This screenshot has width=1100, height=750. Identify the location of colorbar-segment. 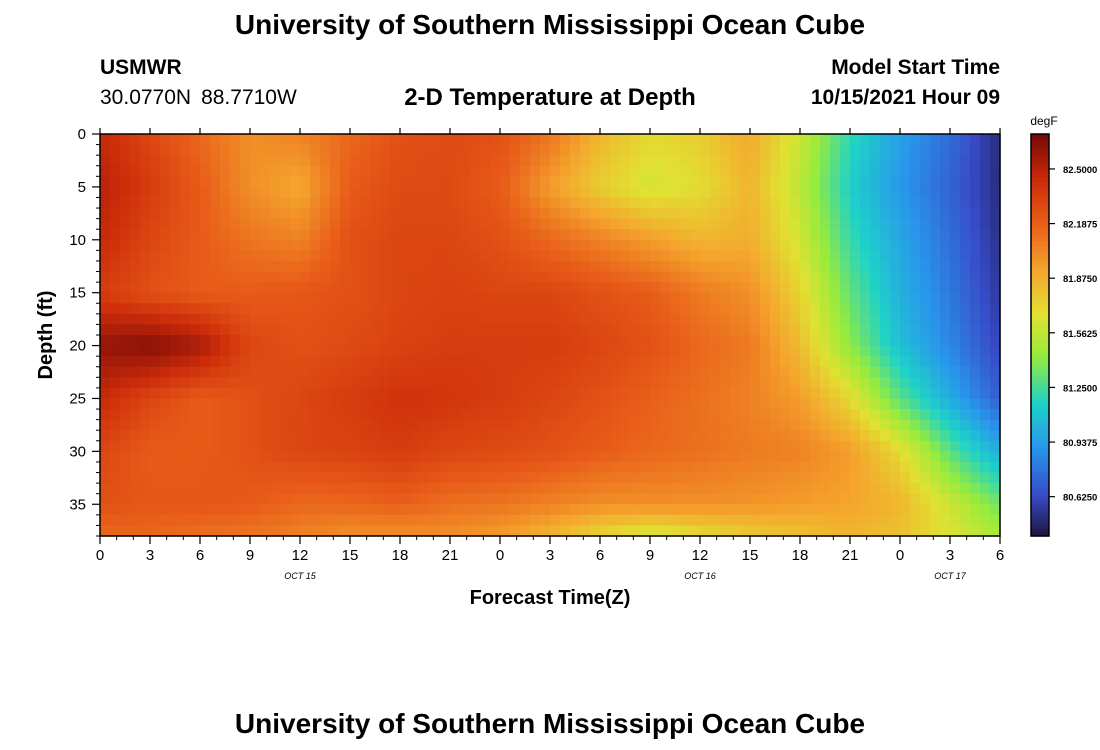
(1040, 365).